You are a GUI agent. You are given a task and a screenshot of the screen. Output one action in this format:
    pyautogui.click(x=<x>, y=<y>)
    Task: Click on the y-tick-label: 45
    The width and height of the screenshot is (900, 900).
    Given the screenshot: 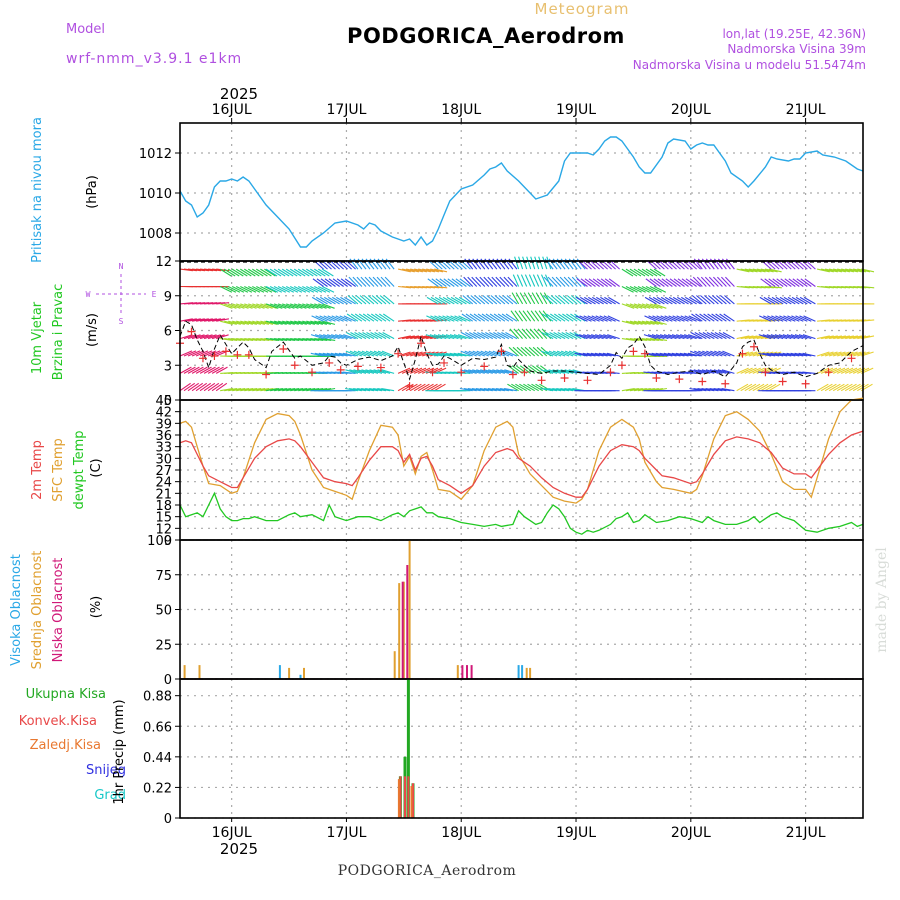 What is the action you would take?
    pyautogui.click(x=163, y=401)
    